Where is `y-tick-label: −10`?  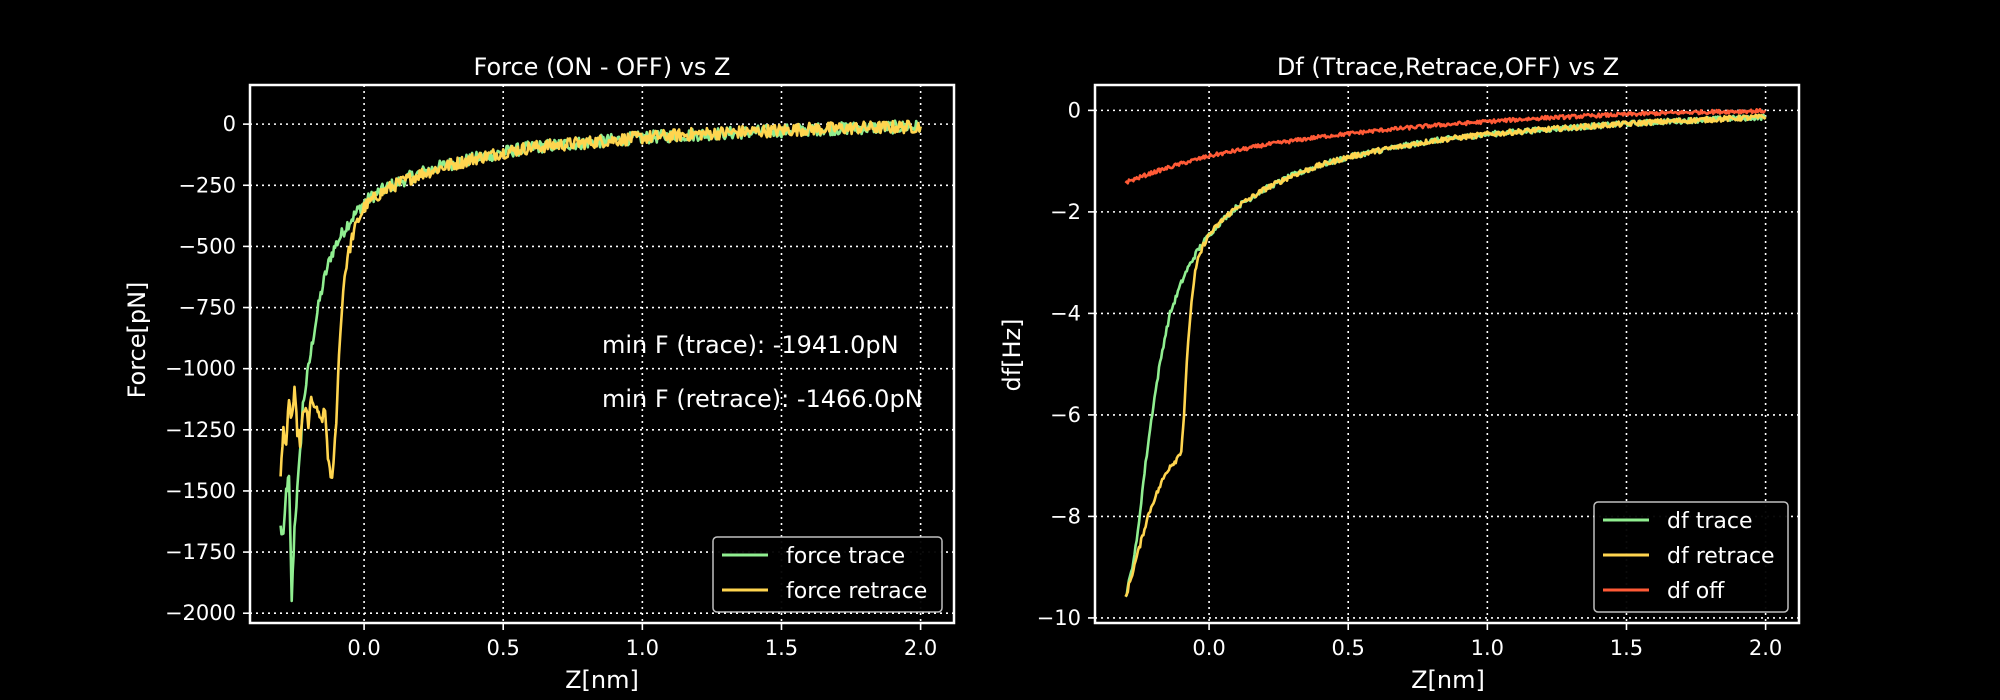
y-tick-label: −10 is located at coordinates (1059, 618).